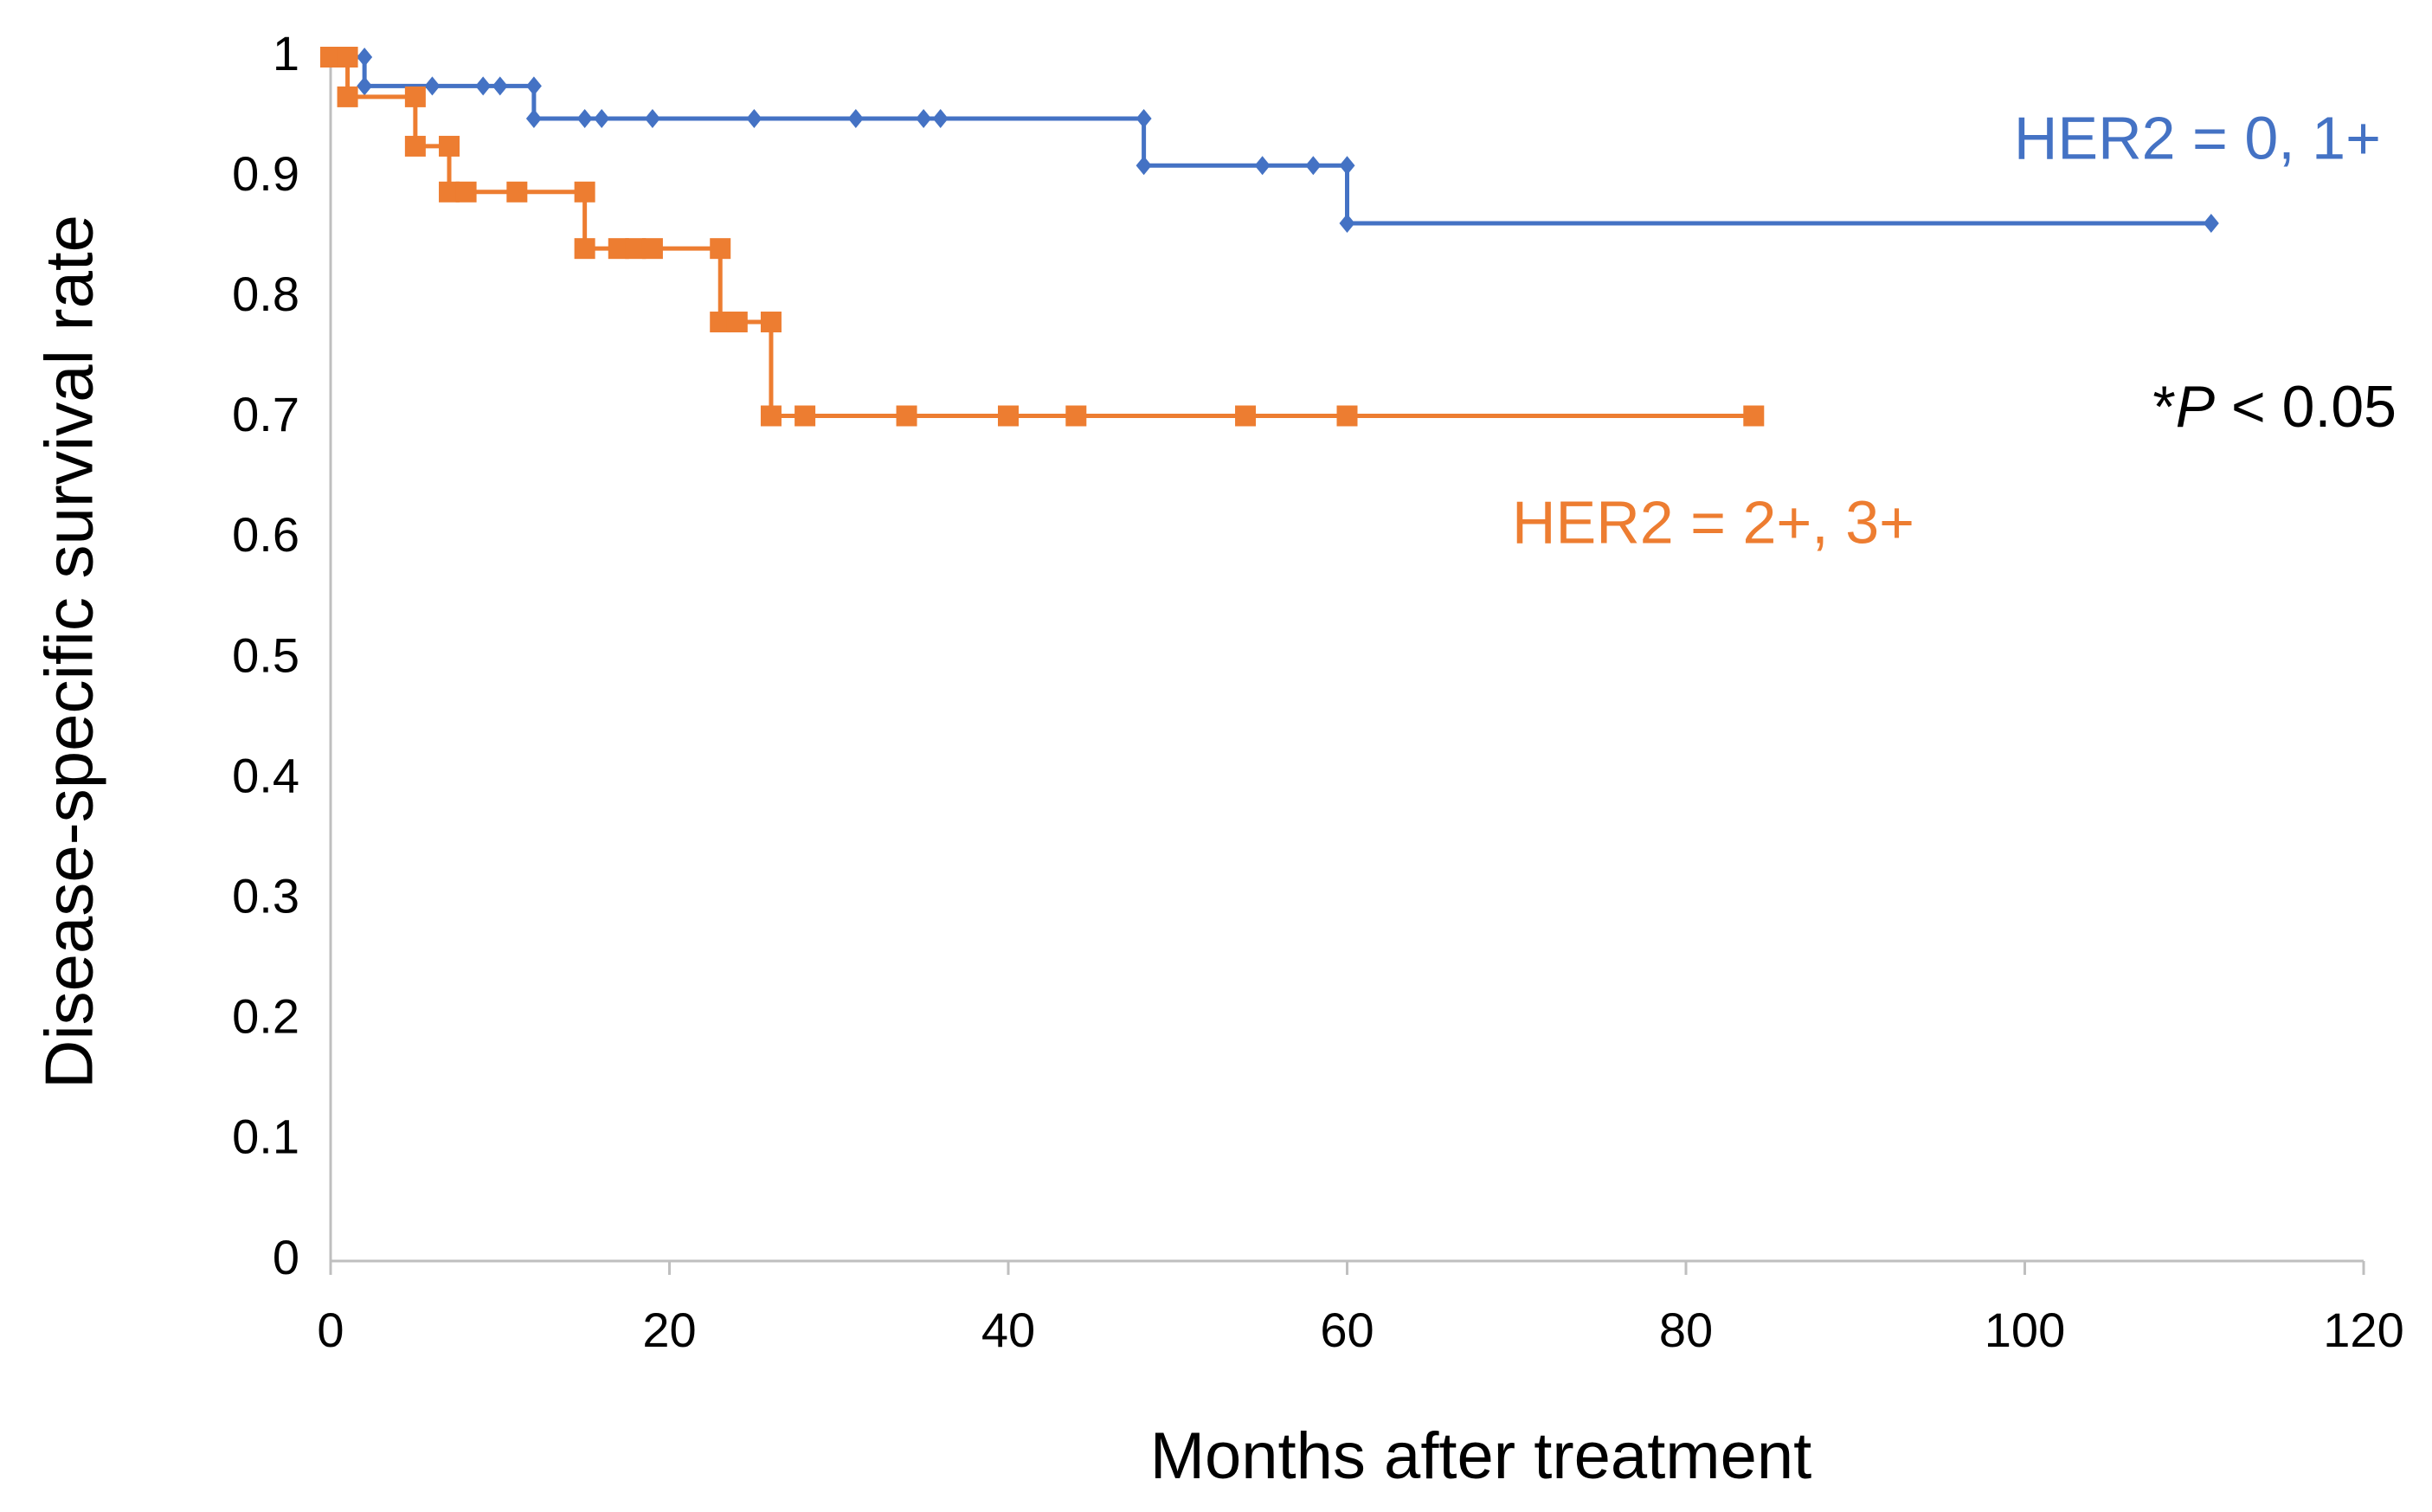 The height and width of the screenshot is (1512, 2432). I want to click on series-label: HER2 = 2+, 3+, so click(1713, 522).